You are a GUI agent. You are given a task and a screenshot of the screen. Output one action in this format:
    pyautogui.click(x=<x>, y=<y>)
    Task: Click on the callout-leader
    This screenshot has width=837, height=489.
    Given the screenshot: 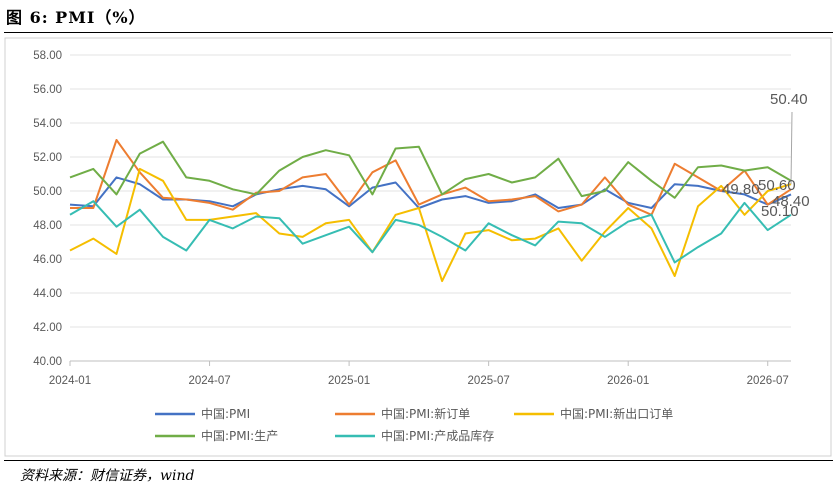 What is the action you would take?
    pyautogui.click(x=791, y=148)
    